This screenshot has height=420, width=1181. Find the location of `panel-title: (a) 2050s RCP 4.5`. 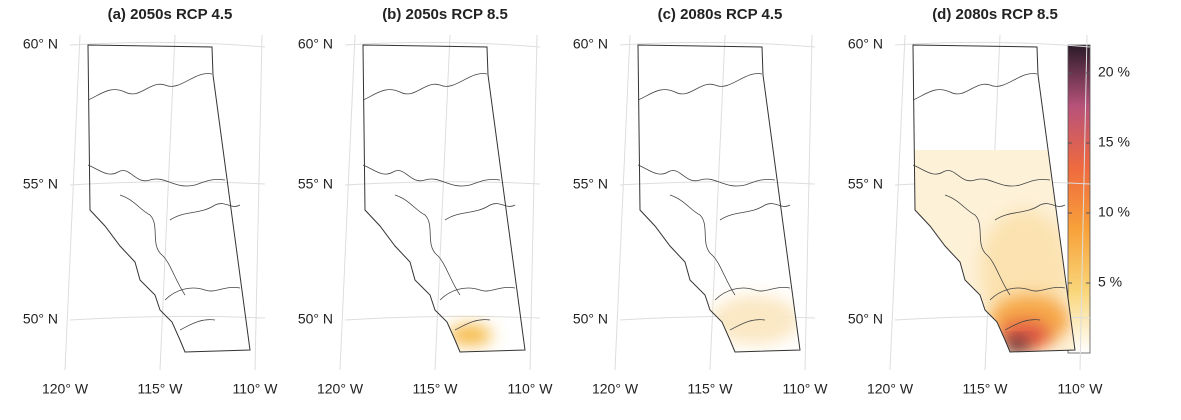

panel-title: (a) 2050s RCP 4.5 is located at coordinates (170, 14).